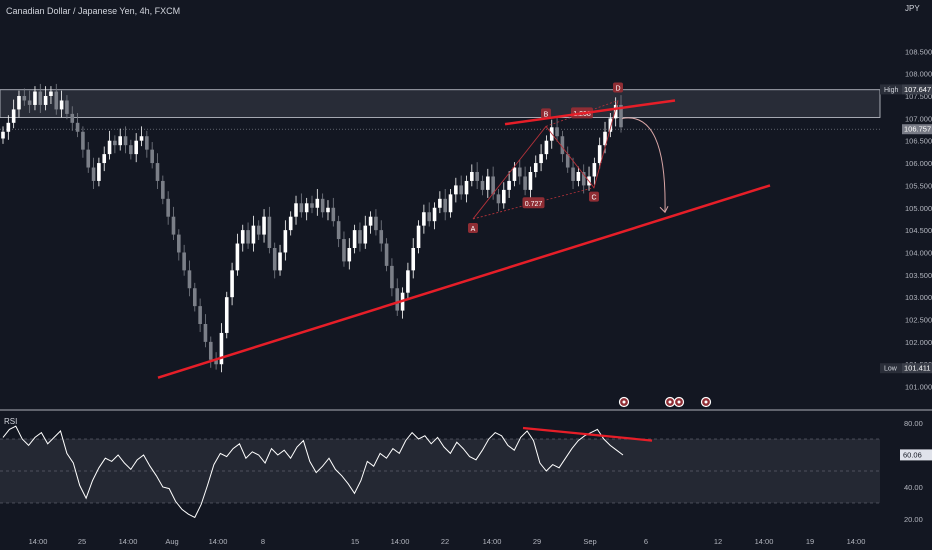  Describe the element at coordinates (718, 541) in the screenshot. I see `time-tick-label: 12` at that location.